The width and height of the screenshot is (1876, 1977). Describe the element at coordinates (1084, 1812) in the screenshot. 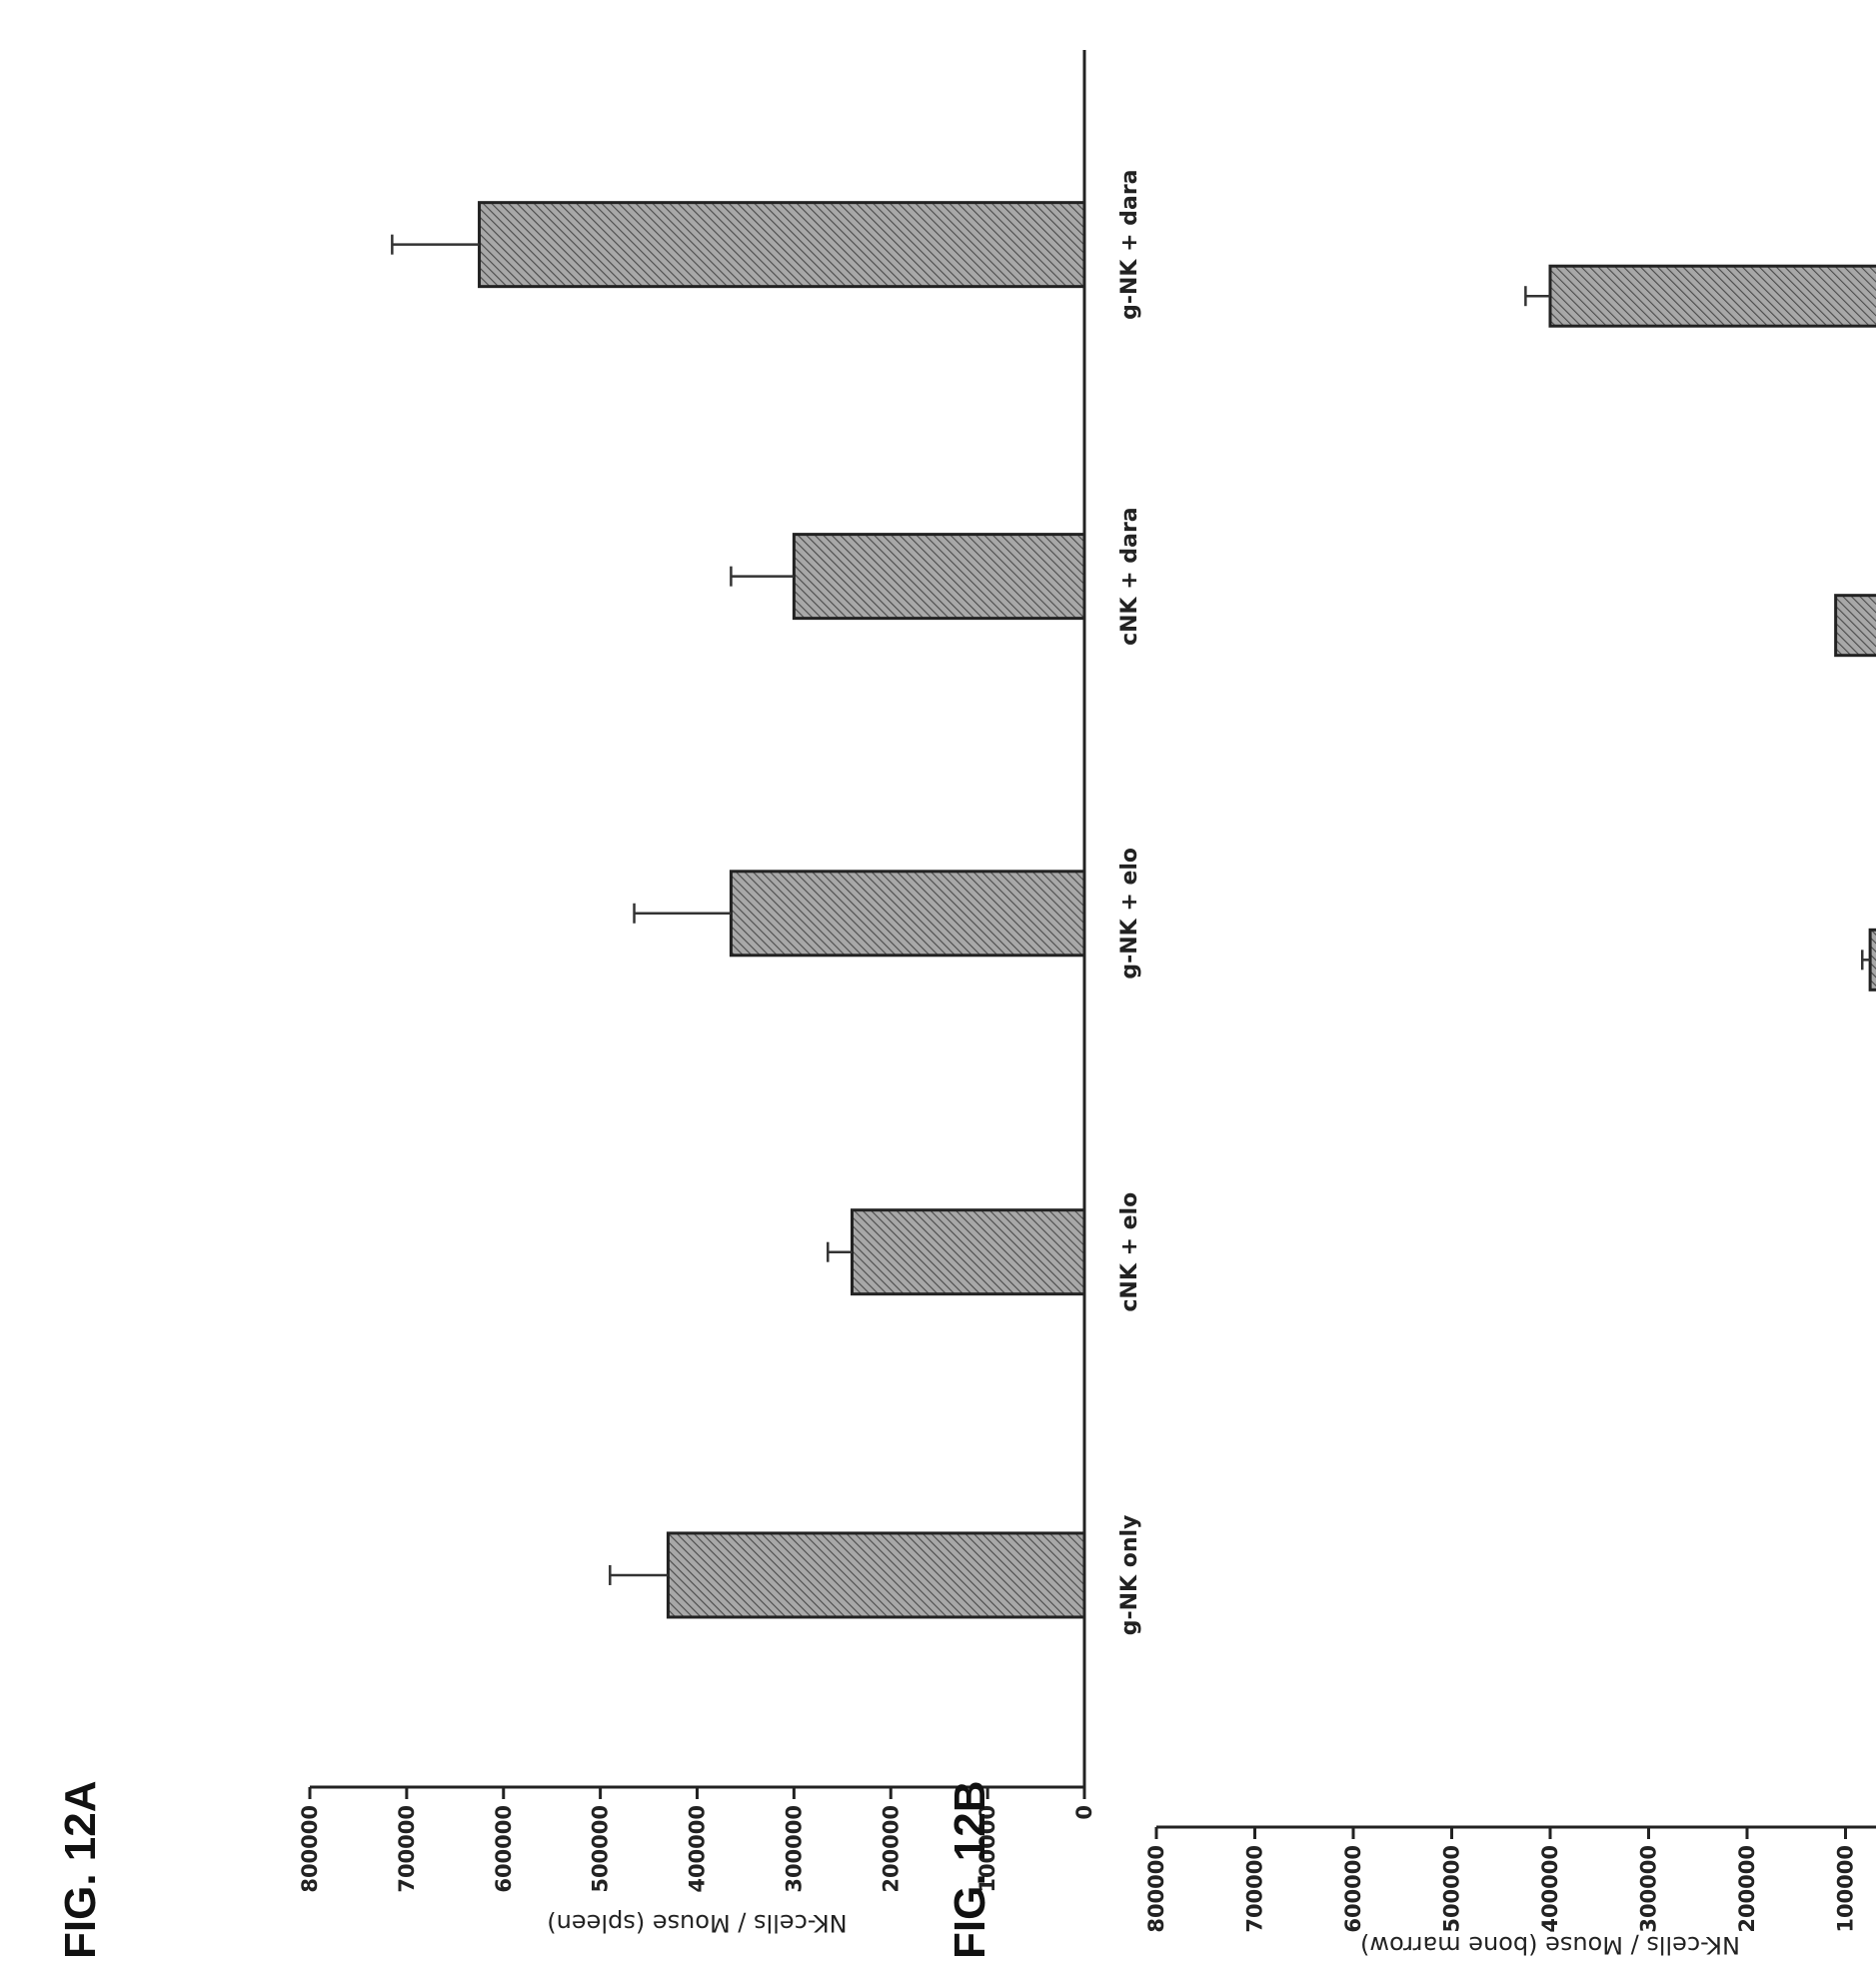

I see `y-tick-label-12a: 0` at that location.